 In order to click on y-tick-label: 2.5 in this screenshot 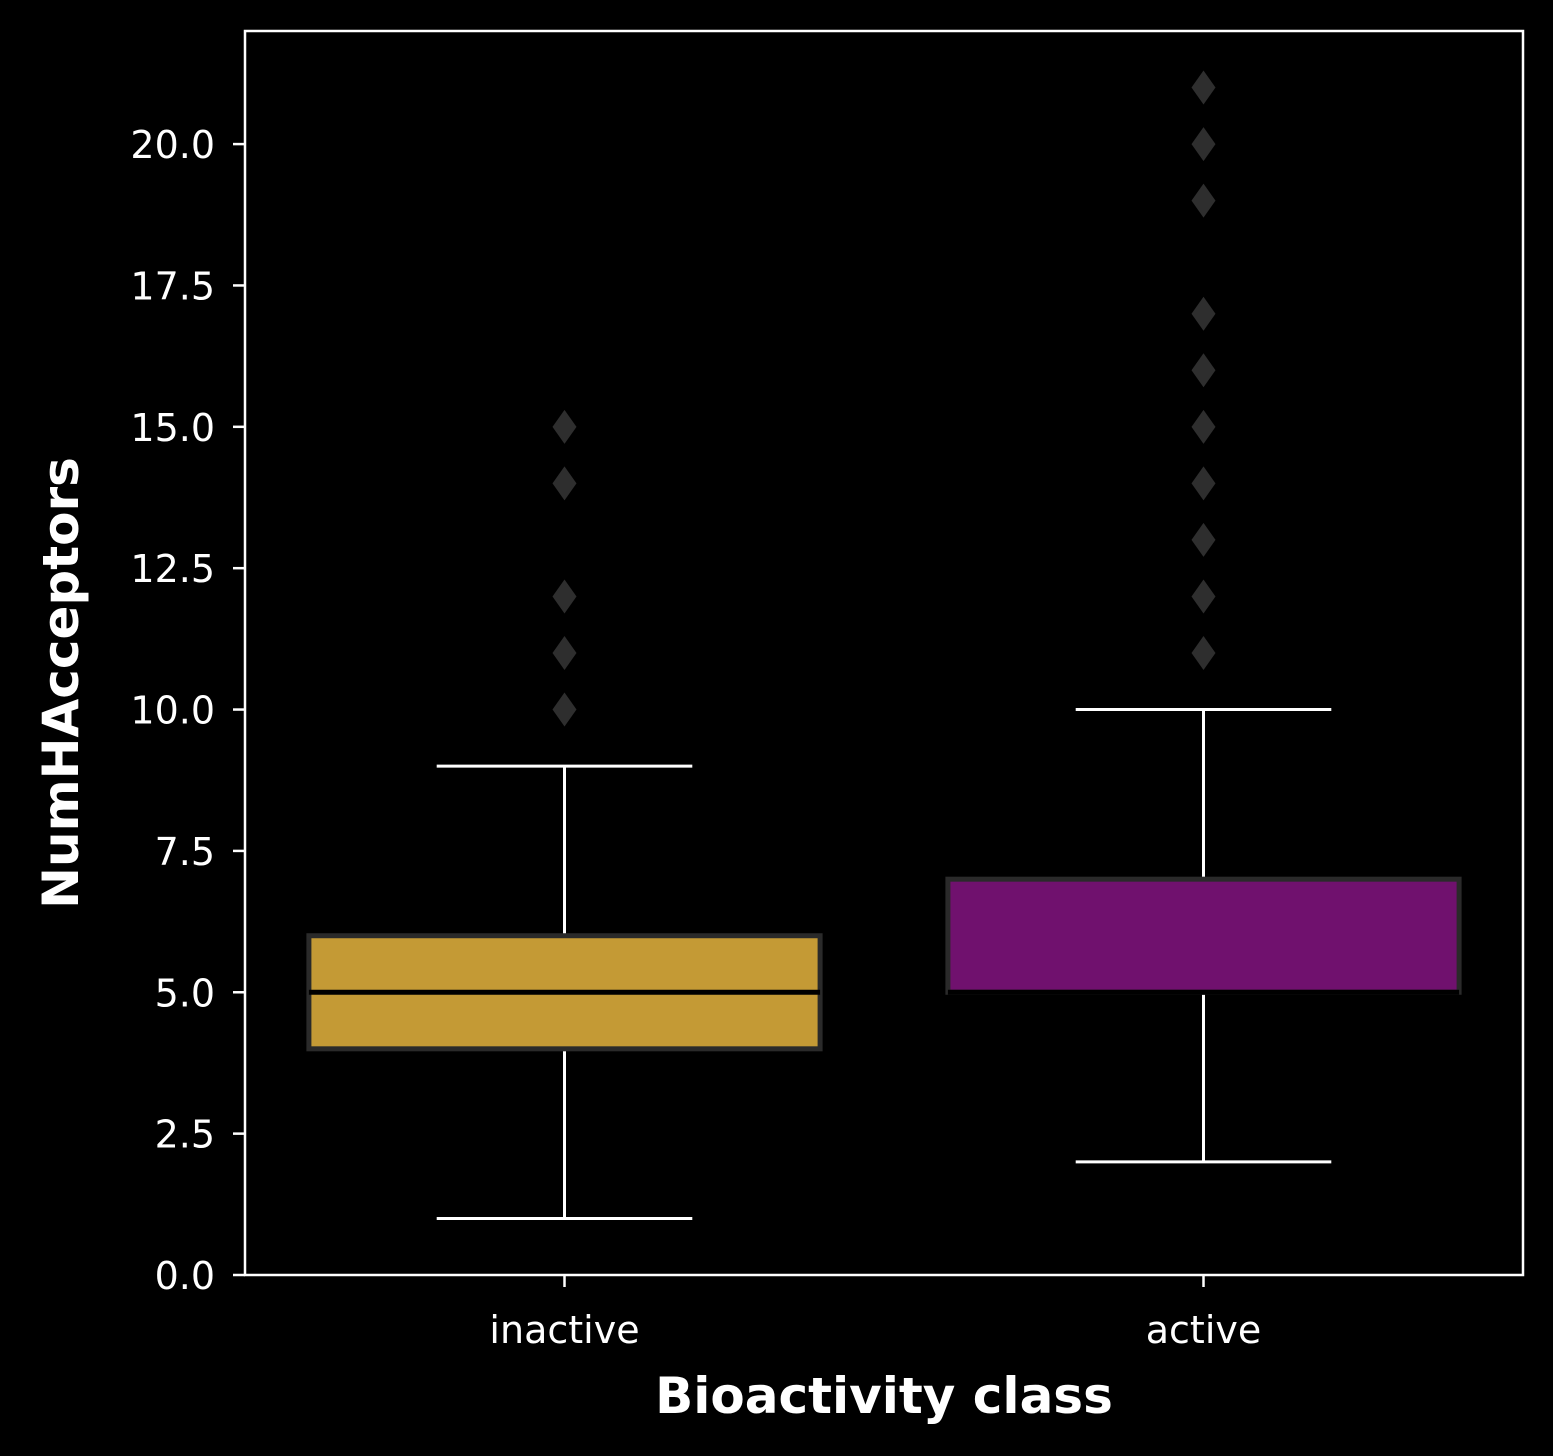, I will do `click(185, 1135)`.